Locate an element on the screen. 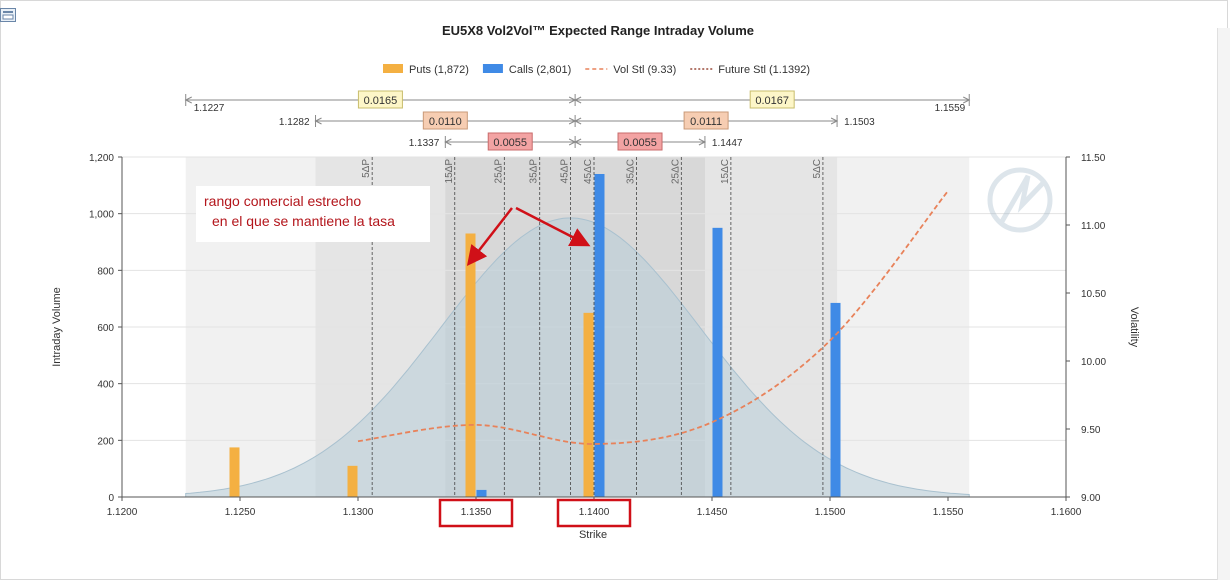  logo-bolt is located at coordinates (1021, 200).